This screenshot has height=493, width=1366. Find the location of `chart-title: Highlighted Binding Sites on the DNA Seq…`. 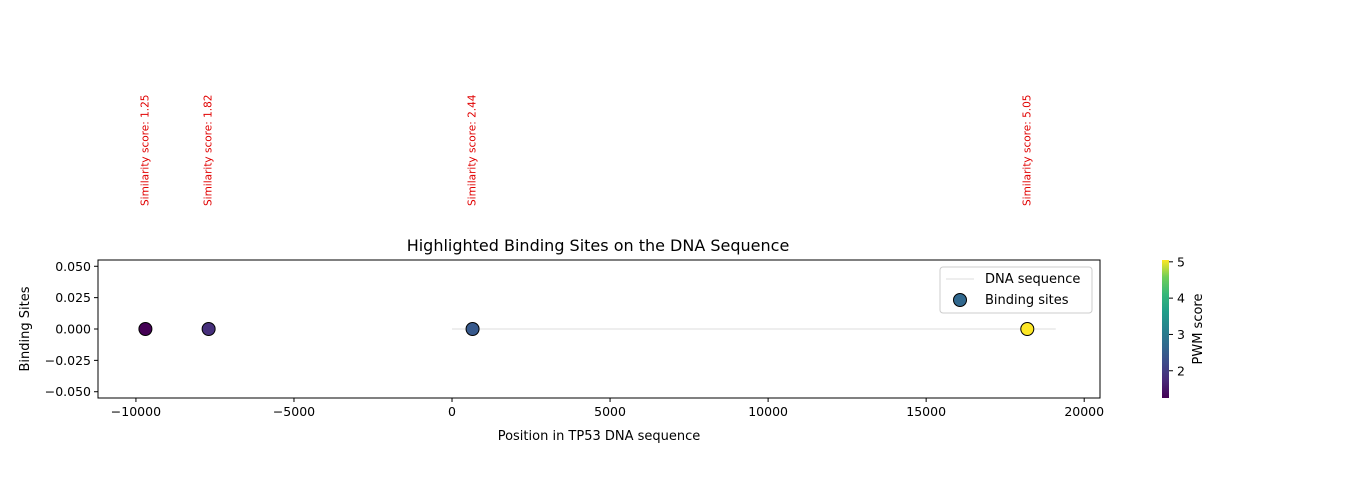

chart-title: Highlighted Binding Sites on the DNA Seq… is located at coordinates (598, 245).